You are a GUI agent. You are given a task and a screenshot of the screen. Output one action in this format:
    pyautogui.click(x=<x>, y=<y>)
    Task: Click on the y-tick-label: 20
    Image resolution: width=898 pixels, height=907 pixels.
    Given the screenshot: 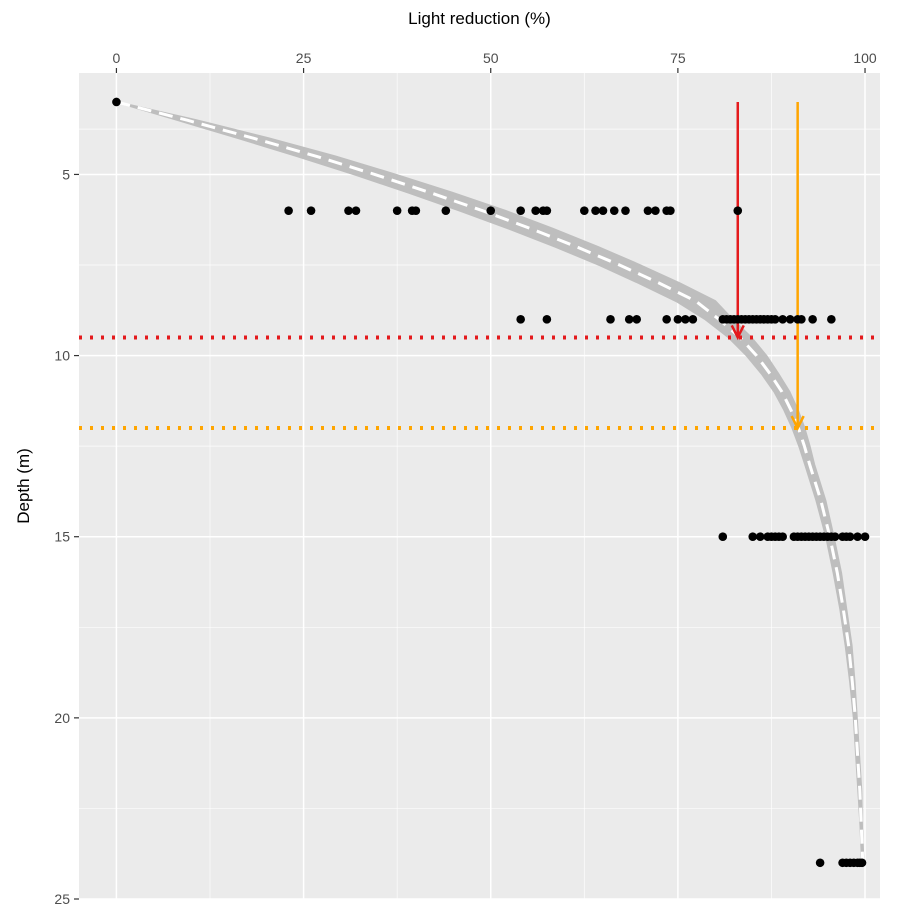 What is the action you would take?
    pyautogui.click(x=62, y=718)
    